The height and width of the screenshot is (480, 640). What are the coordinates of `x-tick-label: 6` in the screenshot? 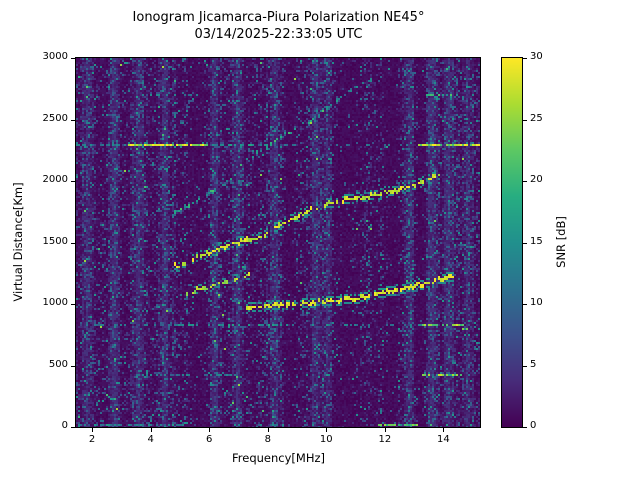 It's located at (209, 439).